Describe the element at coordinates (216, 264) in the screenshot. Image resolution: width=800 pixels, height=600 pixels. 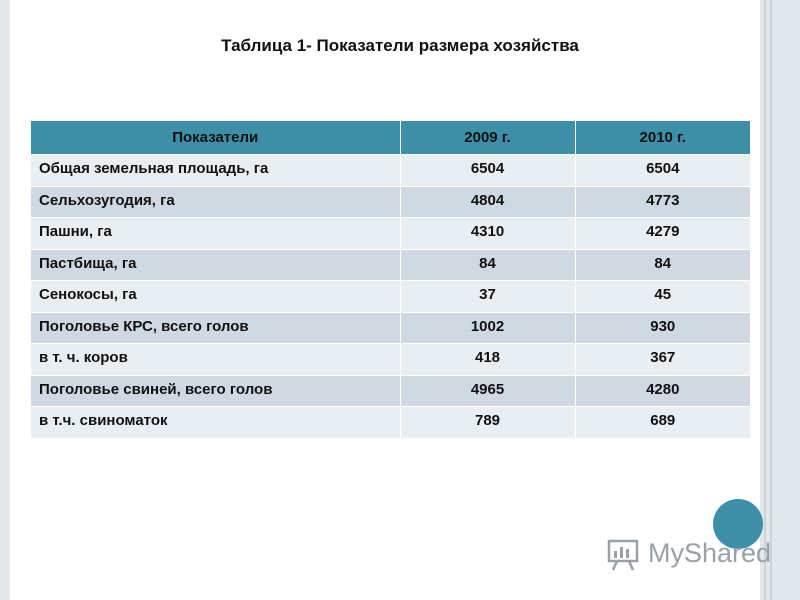
I see `row-label: Пастбища, га` at that location.